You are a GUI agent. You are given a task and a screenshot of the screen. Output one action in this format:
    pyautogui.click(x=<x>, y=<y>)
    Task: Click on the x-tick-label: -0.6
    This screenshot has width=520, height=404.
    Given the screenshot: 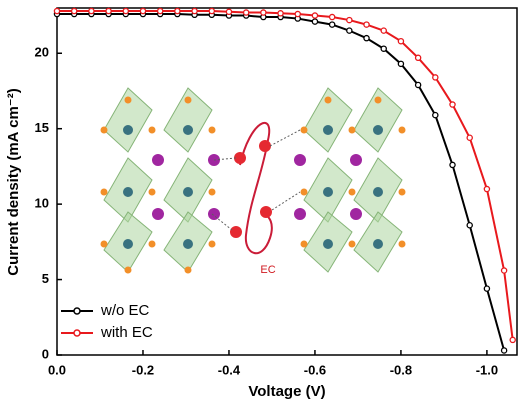 What is the action you would take?
    pyautogui.click(x=315, y=369)
    